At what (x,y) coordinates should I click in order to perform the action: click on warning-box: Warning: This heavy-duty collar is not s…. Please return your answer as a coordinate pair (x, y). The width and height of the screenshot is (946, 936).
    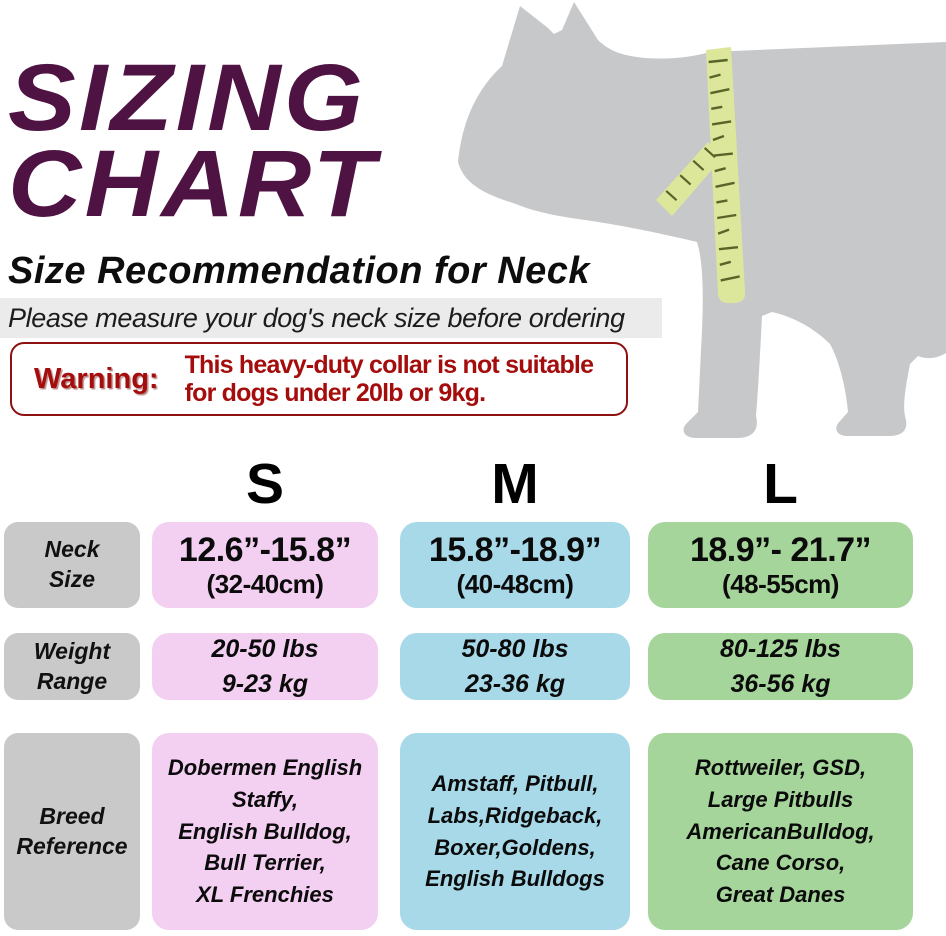
    Looking at the image, I should click on (319, 379).